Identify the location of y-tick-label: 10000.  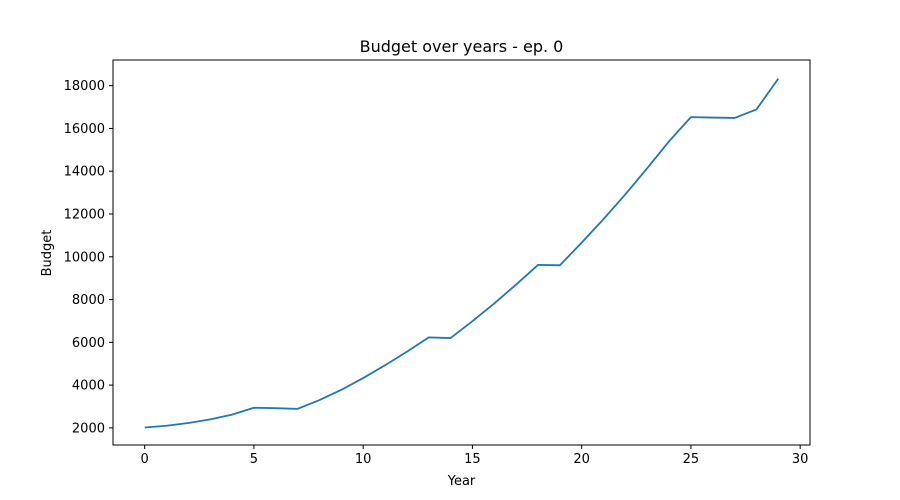
(84, 257).